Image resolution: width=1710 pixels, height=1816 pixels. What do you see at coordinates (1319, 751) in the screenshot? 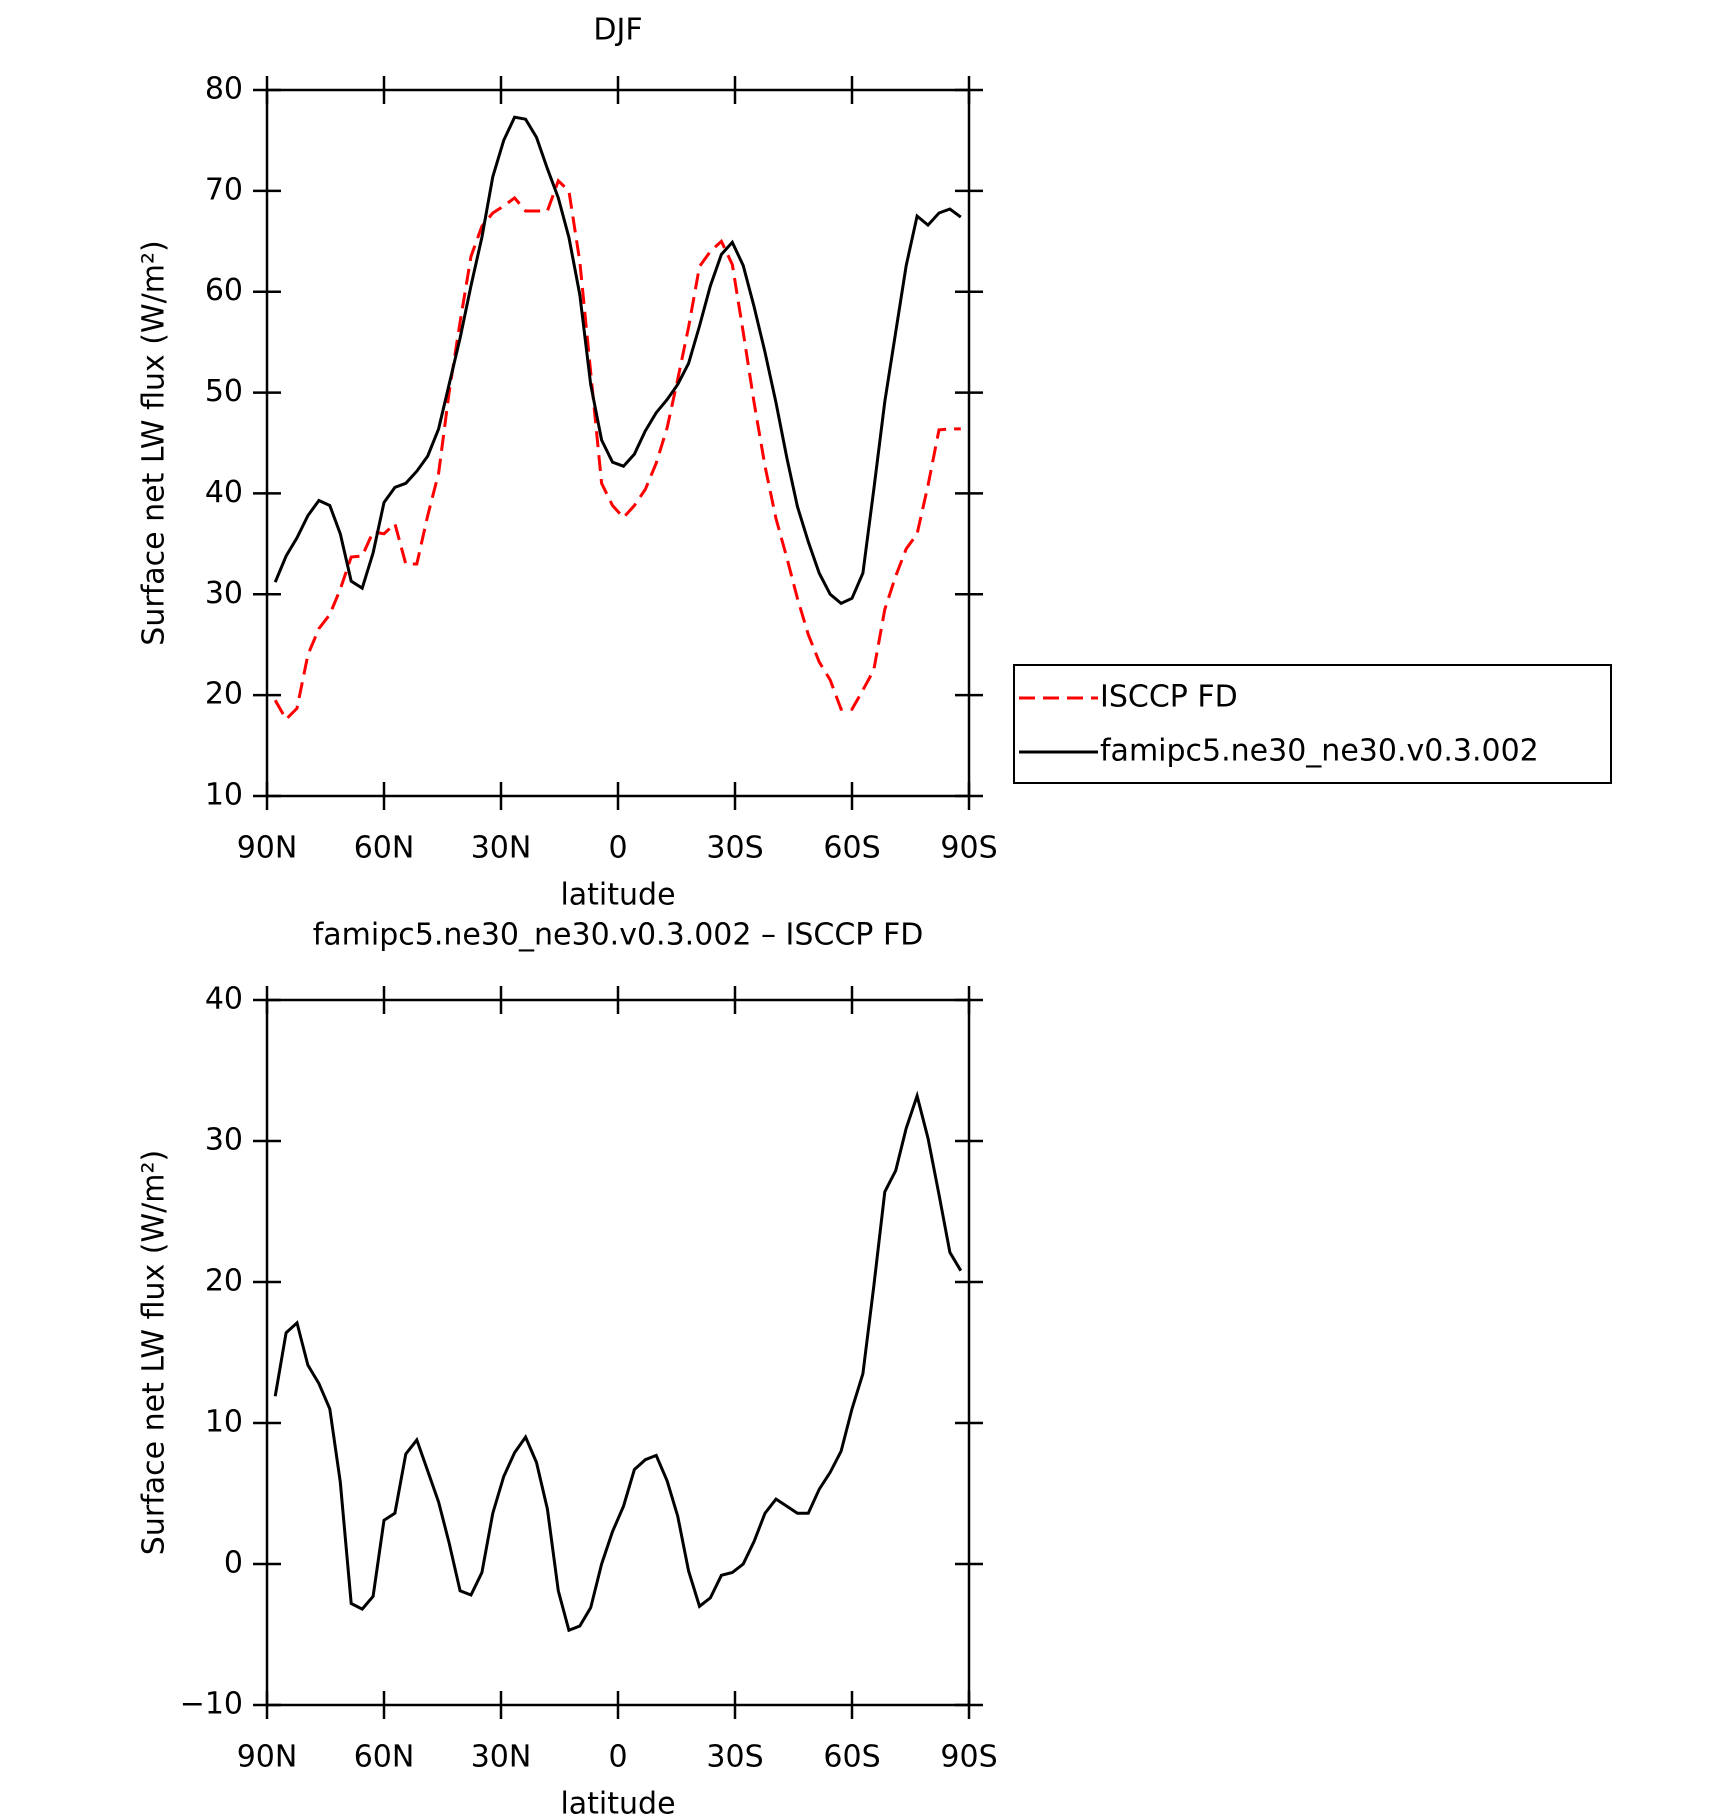
I see `legend-label: famipc5.ne30_ne30.v0.3.002` at bounding box center [1319, 751].